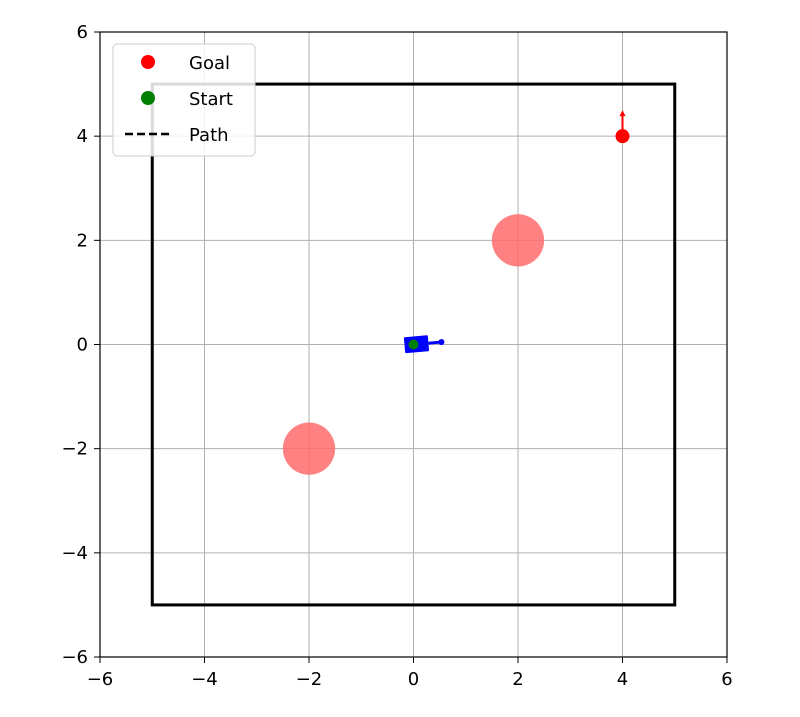  What do you see at coordinates (211, 99) in the screenshot?
I see `legend-label-start: Start` at bounding box center [211, 99].